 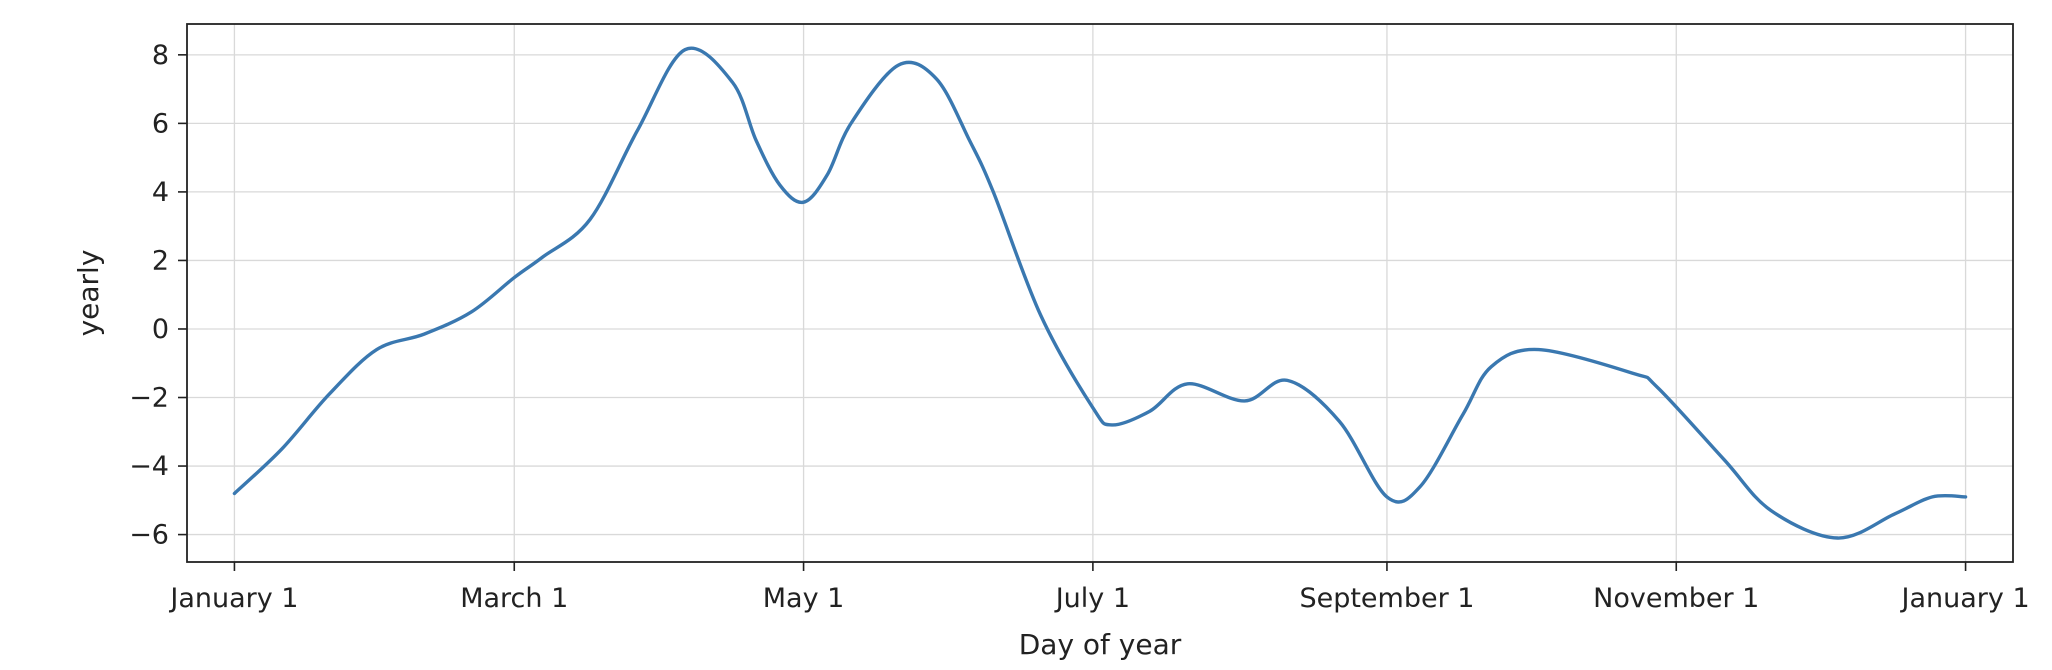 I want to click on x-tick-label: September 1, so click(x=1386, y=598).